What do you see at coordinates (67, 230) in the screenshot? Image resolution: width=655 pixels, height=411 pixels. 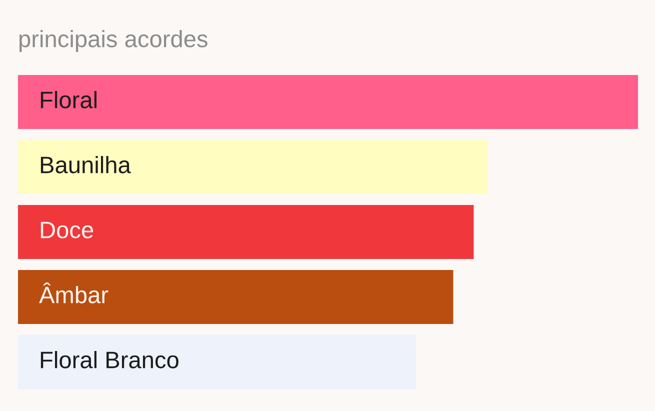 I see `y-tick-label: Doce` at bounding box center [67, 230].